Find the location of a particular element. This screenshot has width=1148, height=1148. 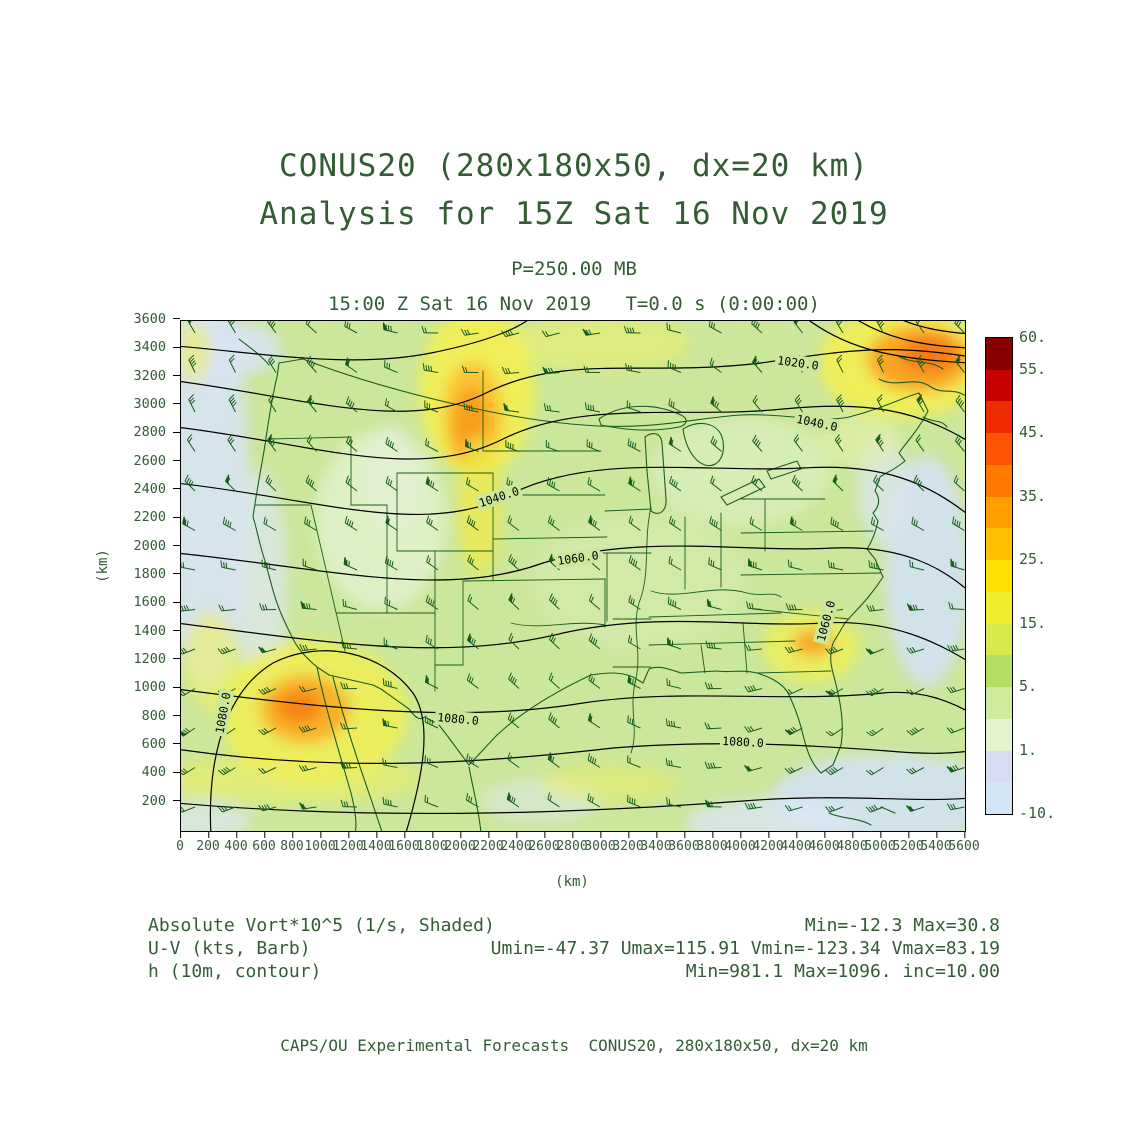

pressure-level-label: P=250.00 MB is located at coordinates (574, 269).